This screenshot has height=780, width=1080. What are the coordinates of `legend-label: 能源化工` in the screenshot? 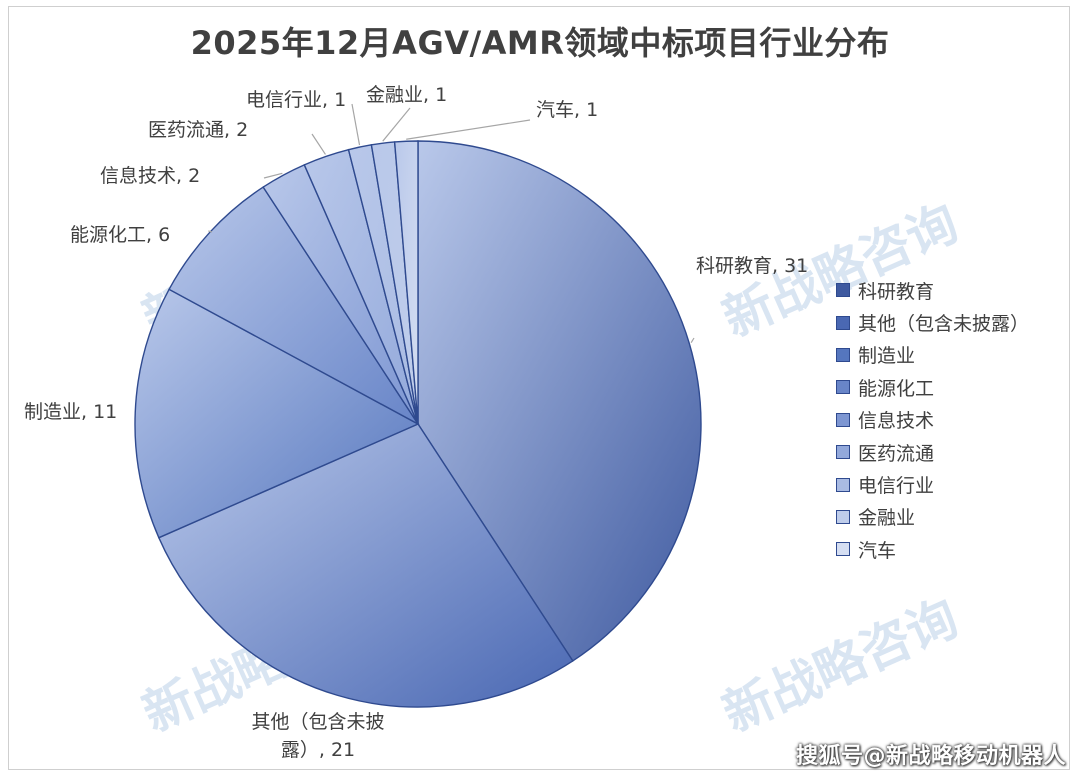 It's located at (896, 388).